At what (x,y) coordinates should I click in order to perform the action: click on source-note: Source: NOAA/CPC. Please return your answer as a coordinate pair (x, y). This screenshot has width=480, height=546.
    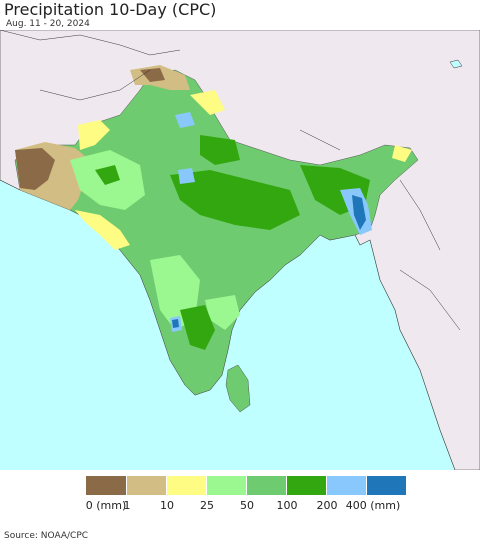
    Looking at the image, I should click on (46, 536).